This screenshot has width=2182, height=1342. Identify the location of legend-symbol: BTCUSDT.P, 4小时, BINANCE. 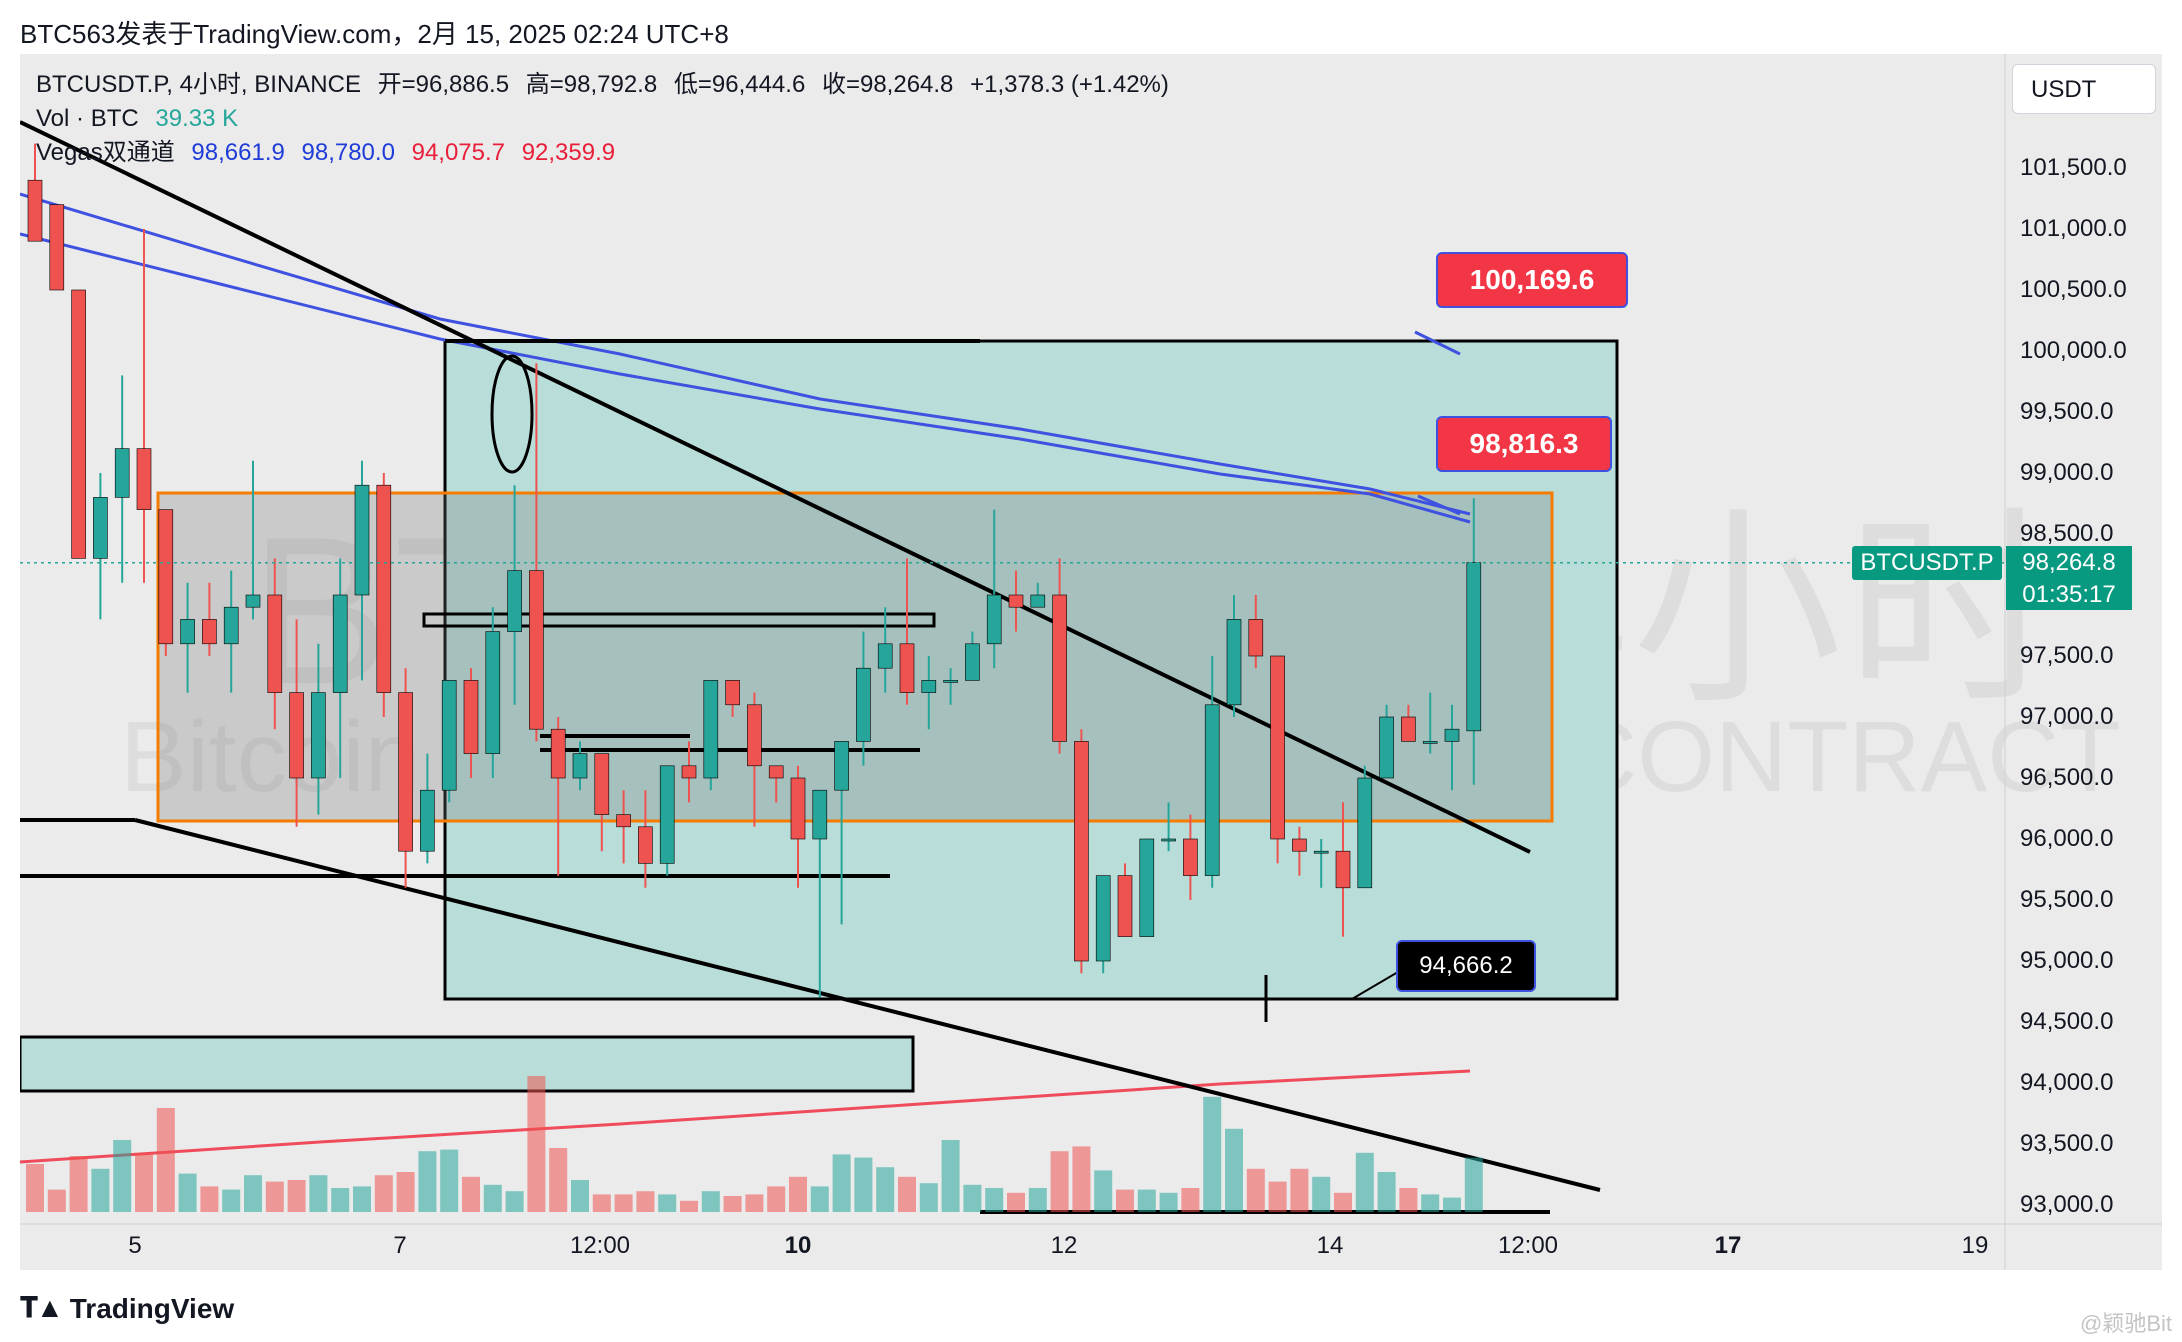
(198, 84).